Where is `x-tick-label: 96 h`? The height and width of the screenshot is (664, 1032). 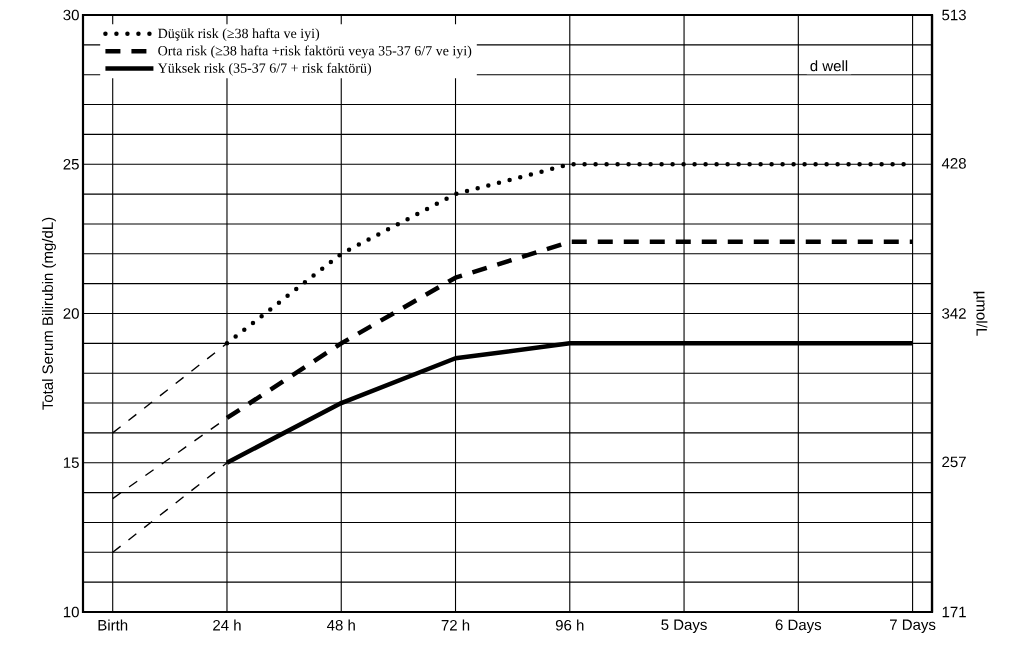 x-tick-label: 96 h is located at coordinates (569, 625).